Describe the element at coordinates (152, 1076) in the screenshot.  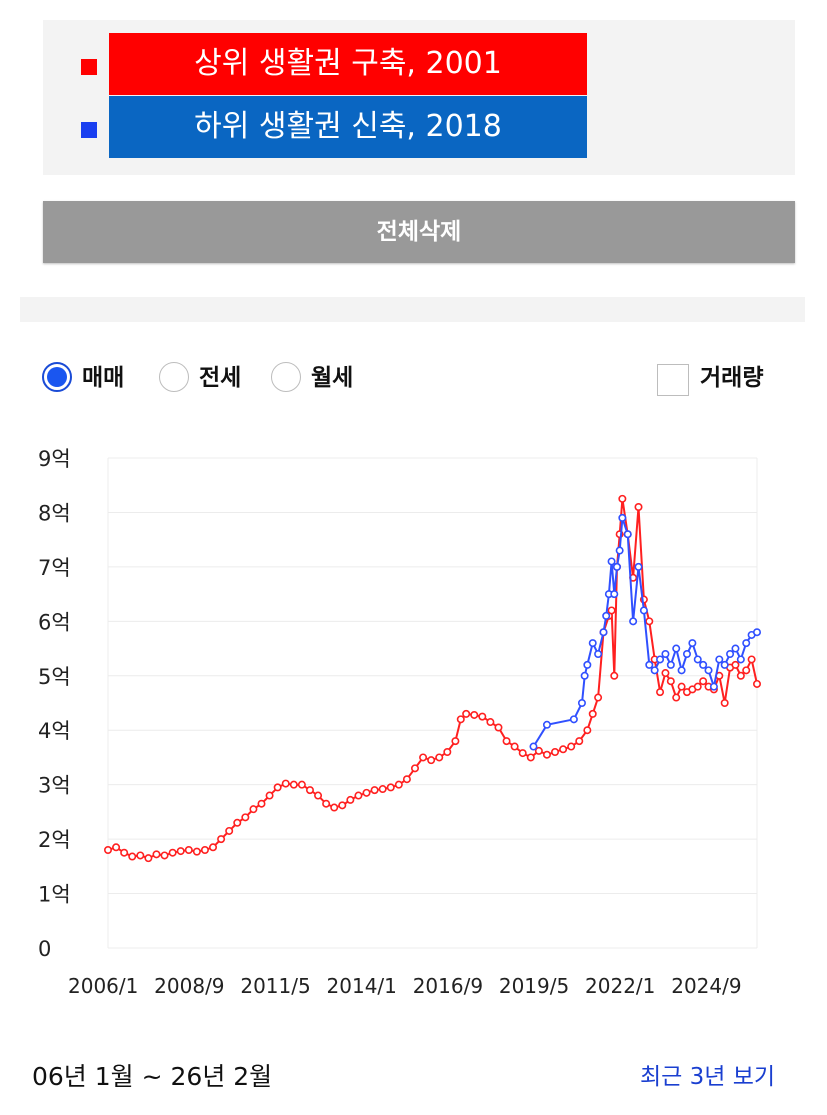
I see `period-range-text: 06년 1월 ~ 26년 2월` at that location.